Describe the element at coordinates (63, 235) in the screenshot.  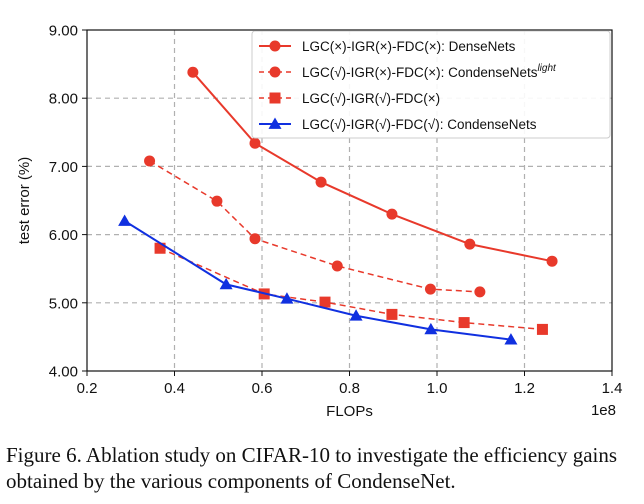
I see `y-tick-label: 6.00` at that location.